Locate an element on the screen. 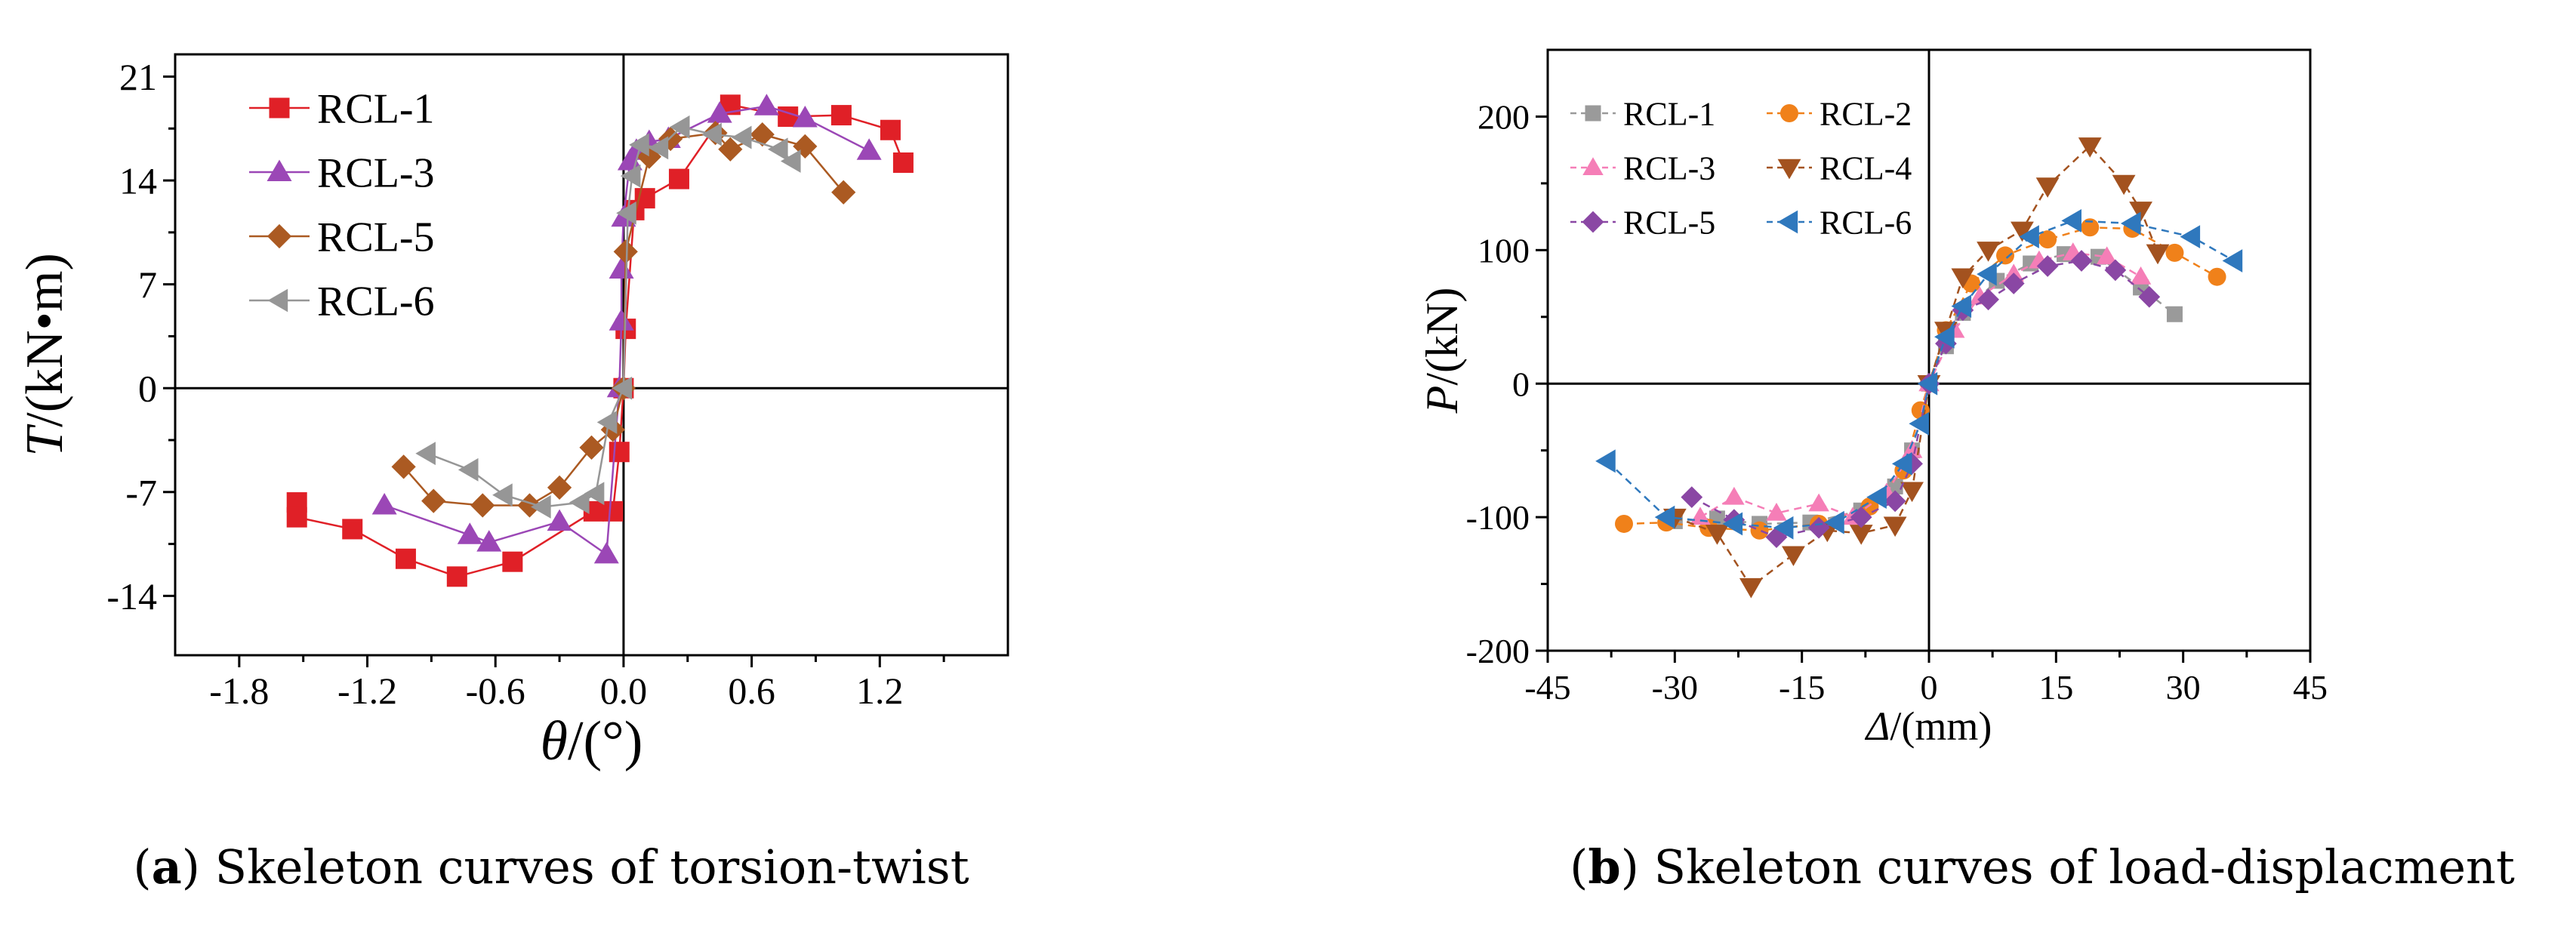 The width and height of the screenshot is (2576, 930). x-tick-label: 0.0 is located at coordinates (624, 691).